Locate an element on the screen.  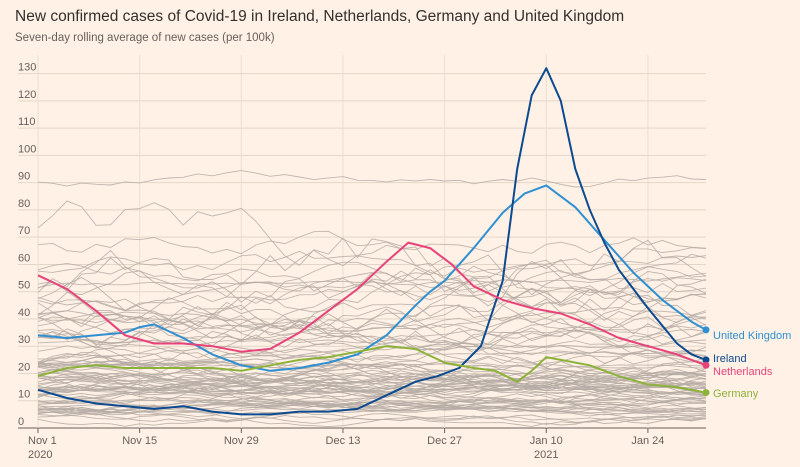
y-tick-label: 130 is located at coordinates (27, 68).